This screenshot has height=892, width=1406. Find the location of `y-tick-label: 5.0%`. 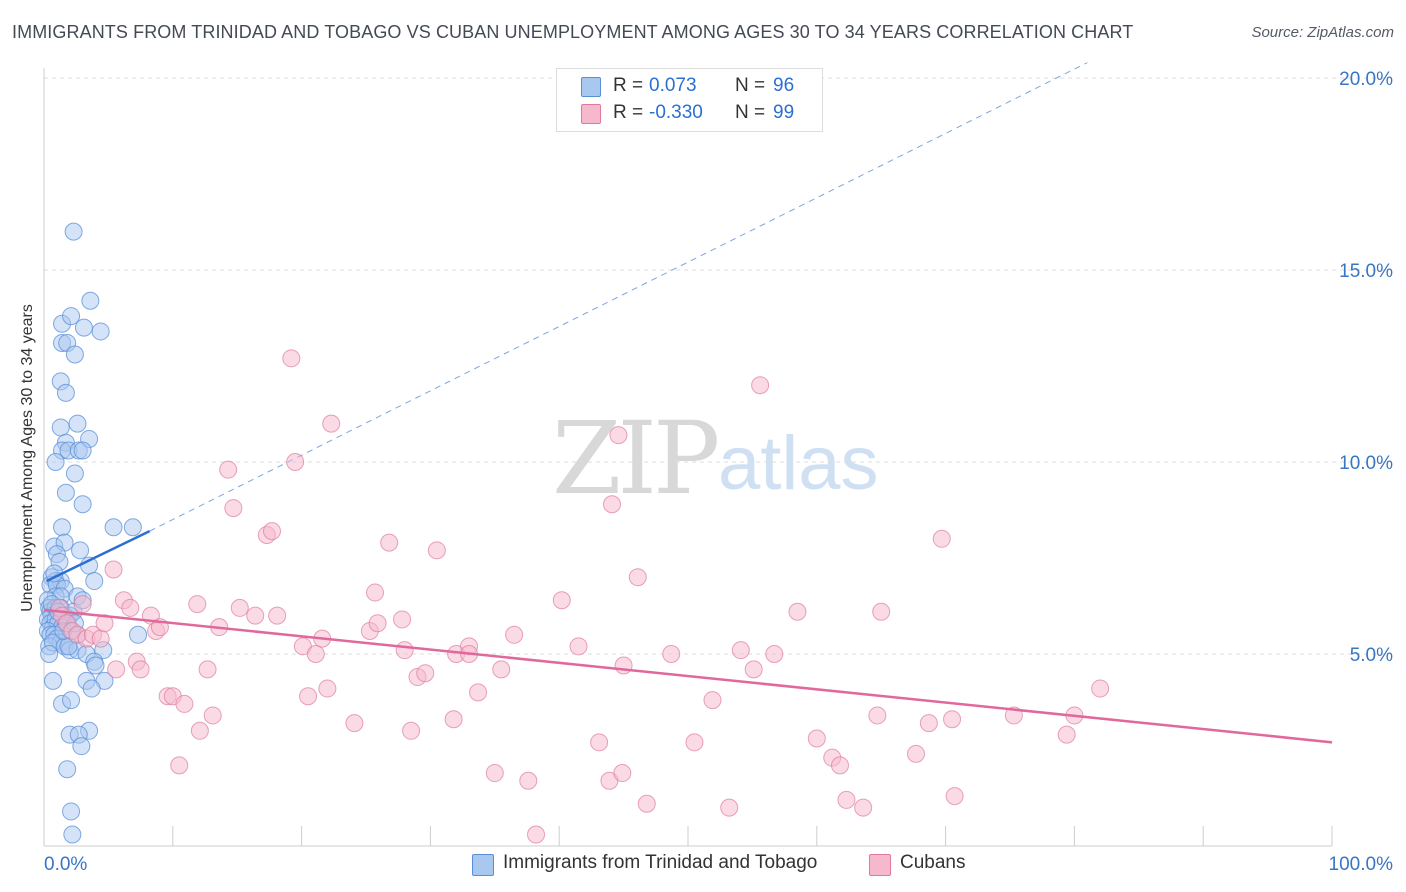

y-tick-label: 5.0% is located at coordinates (1371, 655).